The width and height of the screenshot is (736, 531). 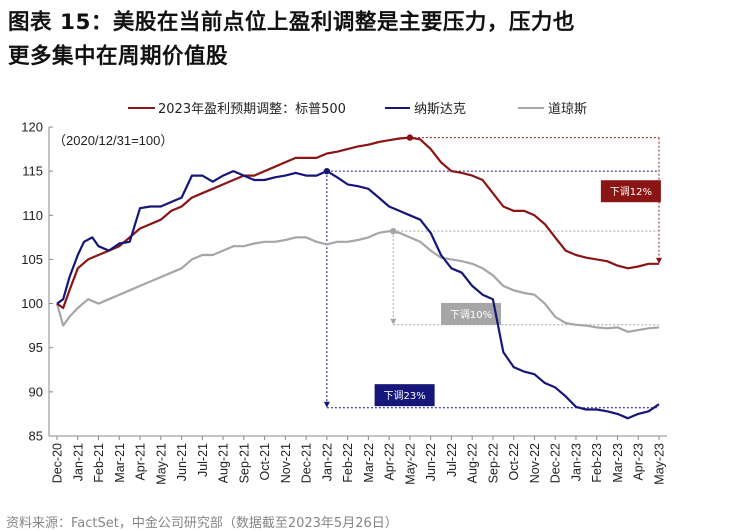 I want to click on x-tick-label: Jul-21, so click(x=203, y=460).